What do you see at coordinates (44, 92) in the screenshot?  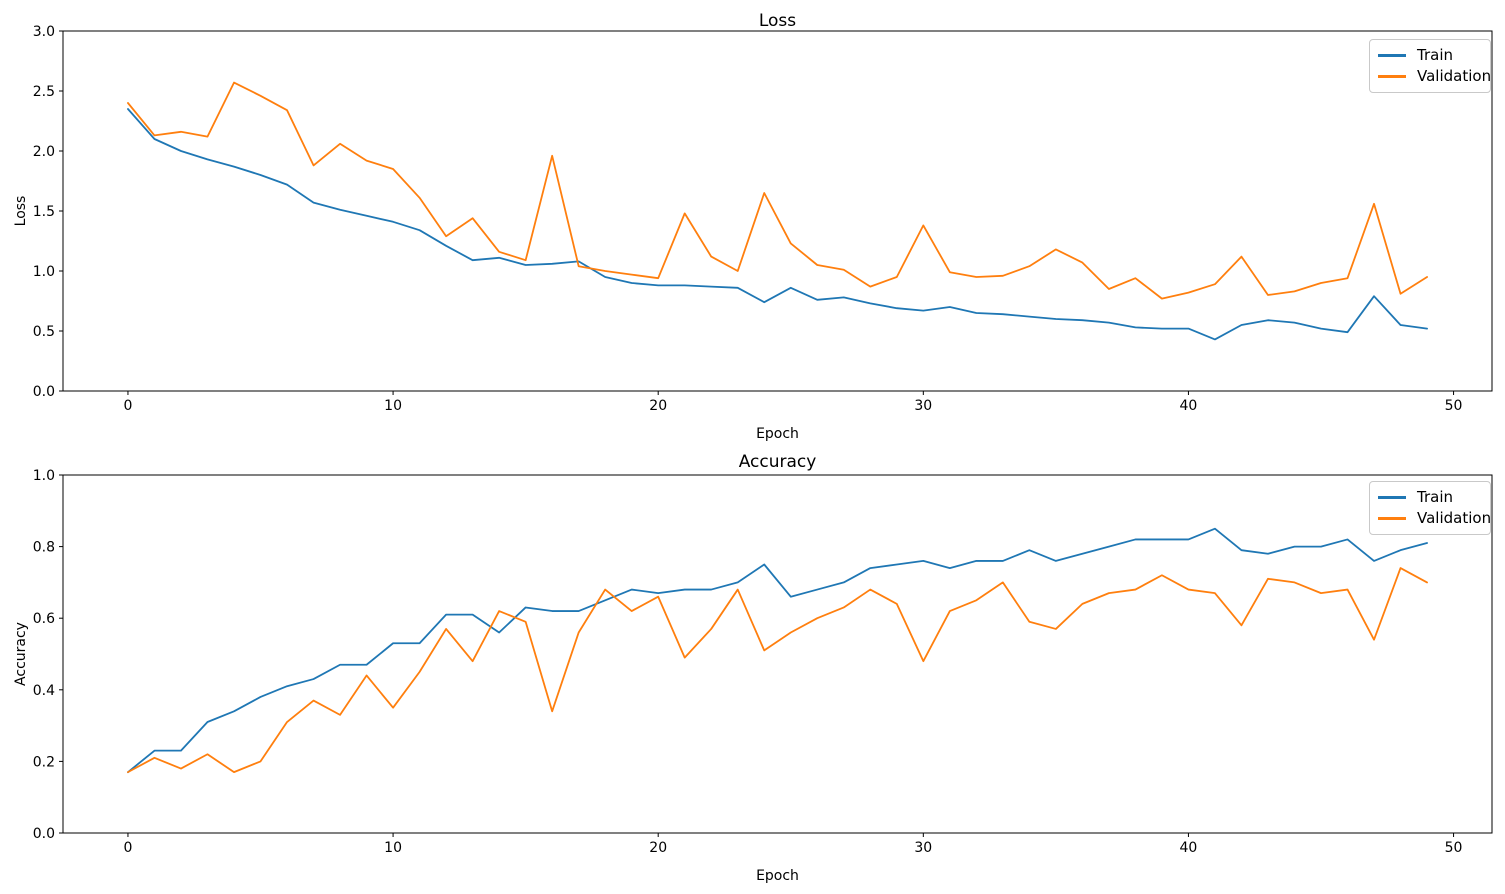 I see `y-tick-label: 2.5` at bounding box center [44, 92].